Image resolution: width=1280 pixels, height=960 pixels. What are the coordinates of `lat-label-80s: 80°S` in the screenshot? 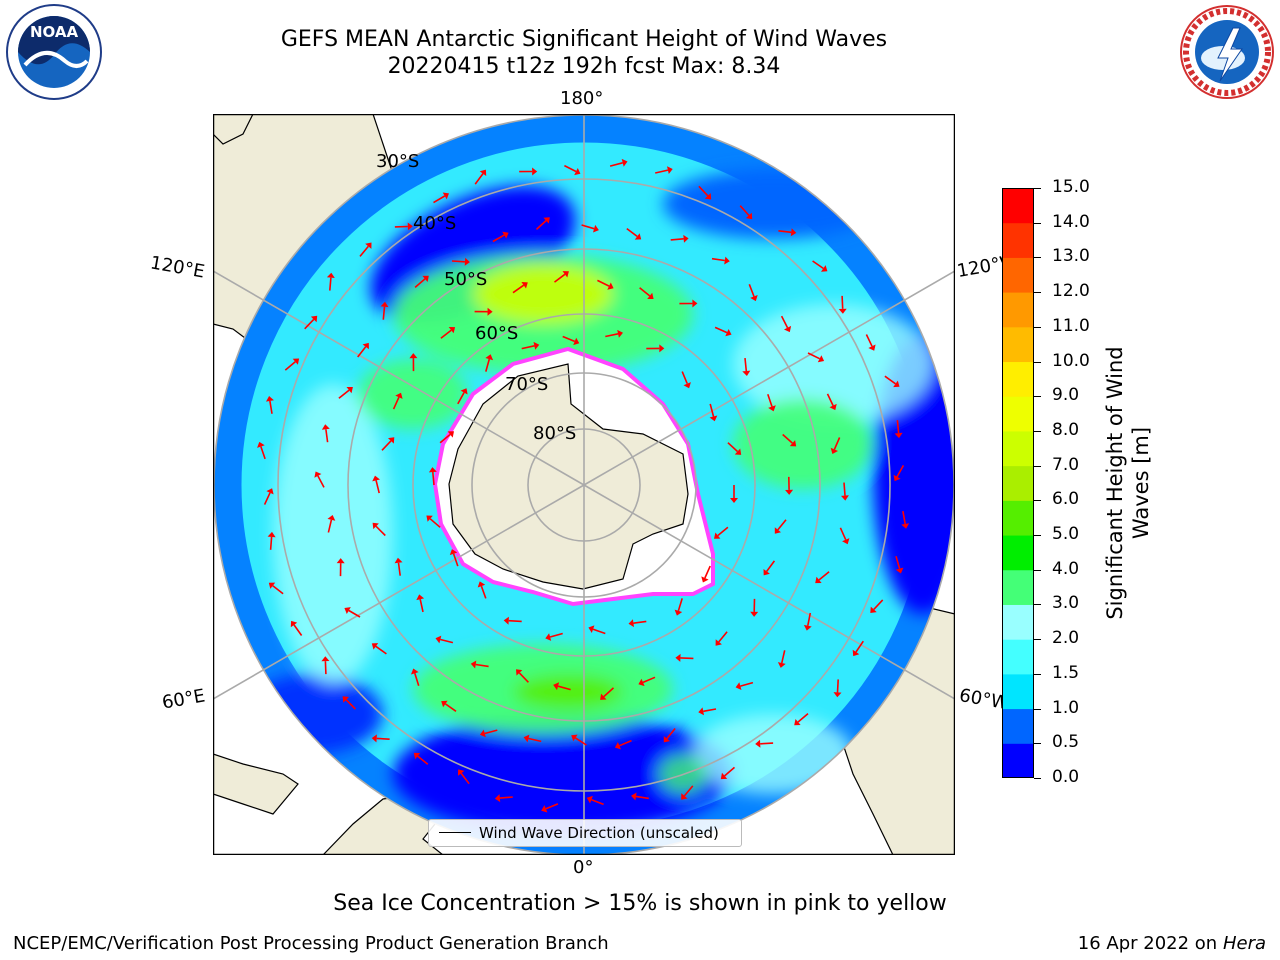 It's located at (555, 433).